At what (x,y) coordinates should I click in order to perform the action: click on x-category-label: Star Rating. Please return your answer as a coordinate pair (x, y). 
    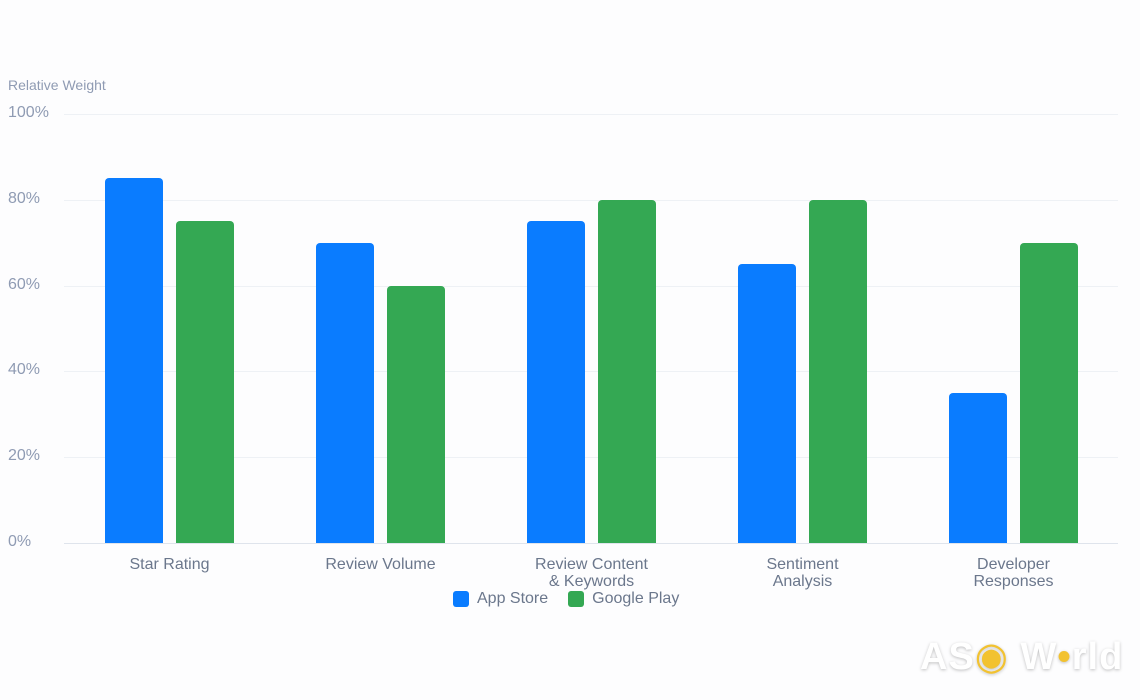
    Looking at the image, I should click on (170, 564).